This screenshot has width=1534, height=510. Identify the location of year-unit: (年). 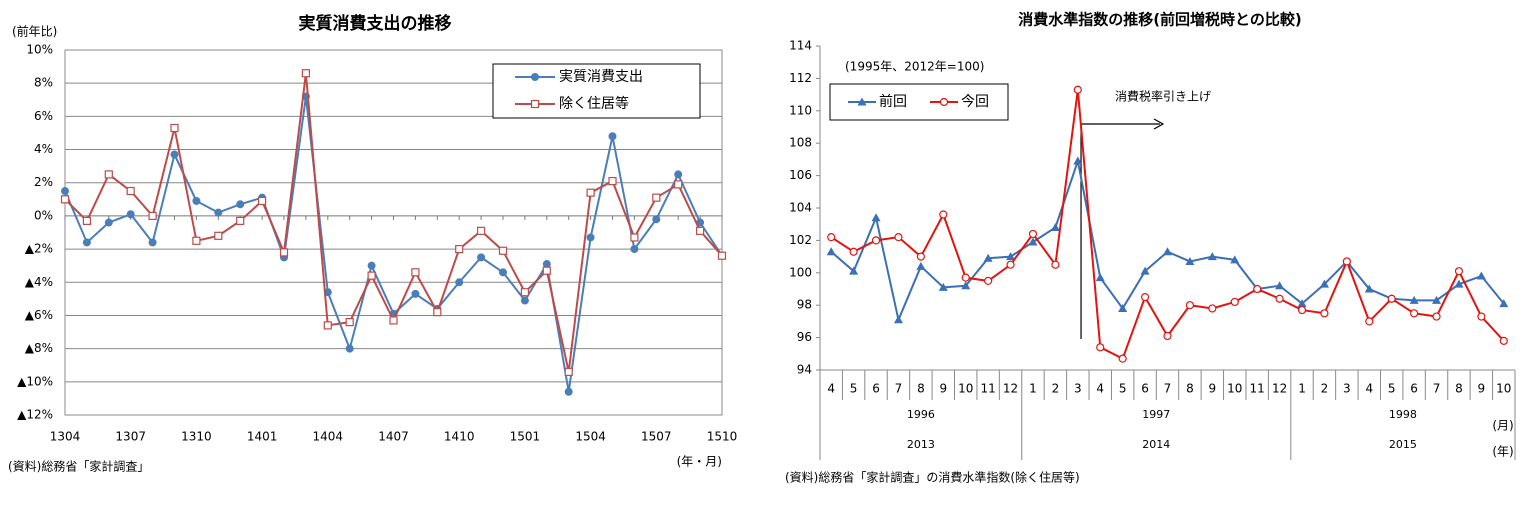
(1502, 452).